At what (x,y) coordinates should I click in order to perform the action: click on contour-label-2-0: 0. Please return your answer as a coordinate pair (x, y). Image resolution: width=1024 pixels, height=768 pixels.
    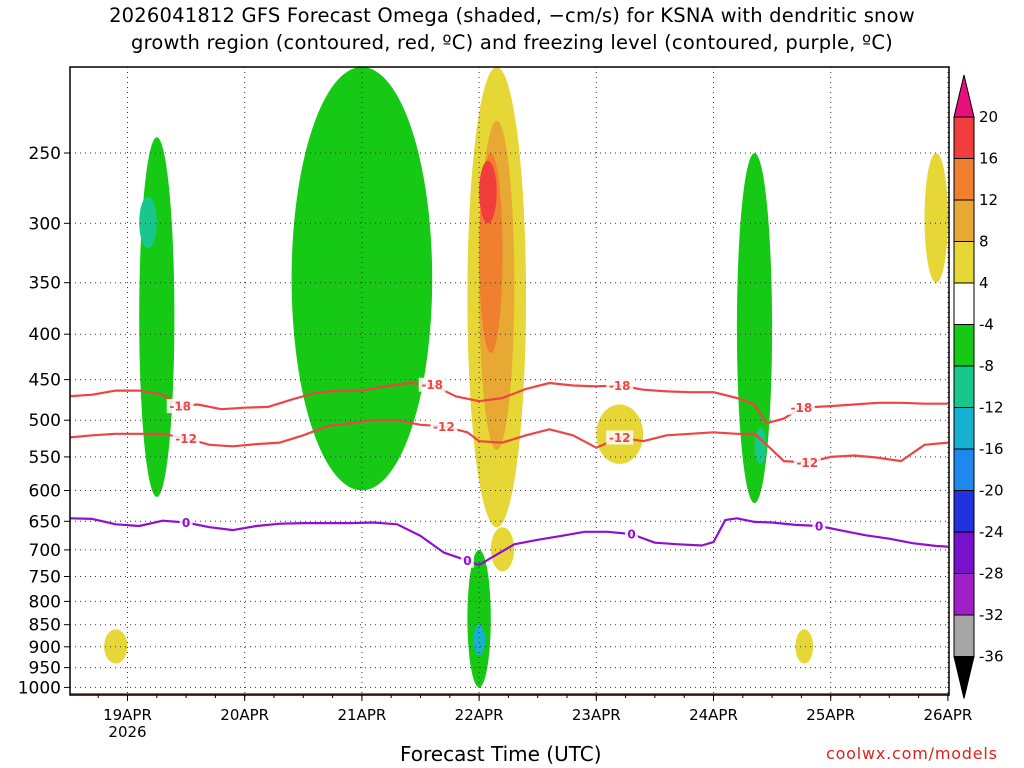
    Looking at the image, I should click on (186, 523).